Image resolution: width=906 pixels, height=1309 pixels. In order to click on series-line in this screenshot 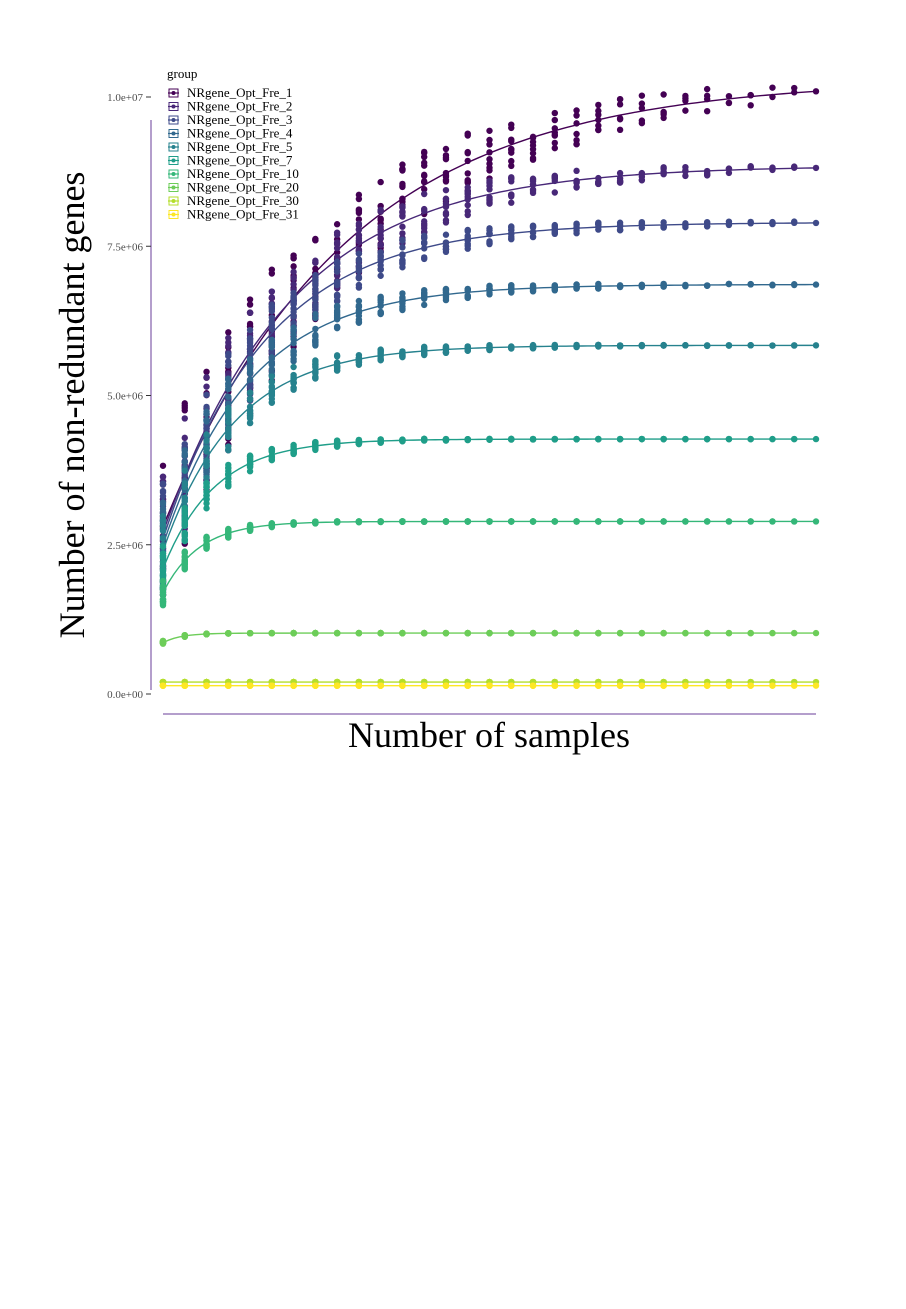, I will do `click(489, 447)`.